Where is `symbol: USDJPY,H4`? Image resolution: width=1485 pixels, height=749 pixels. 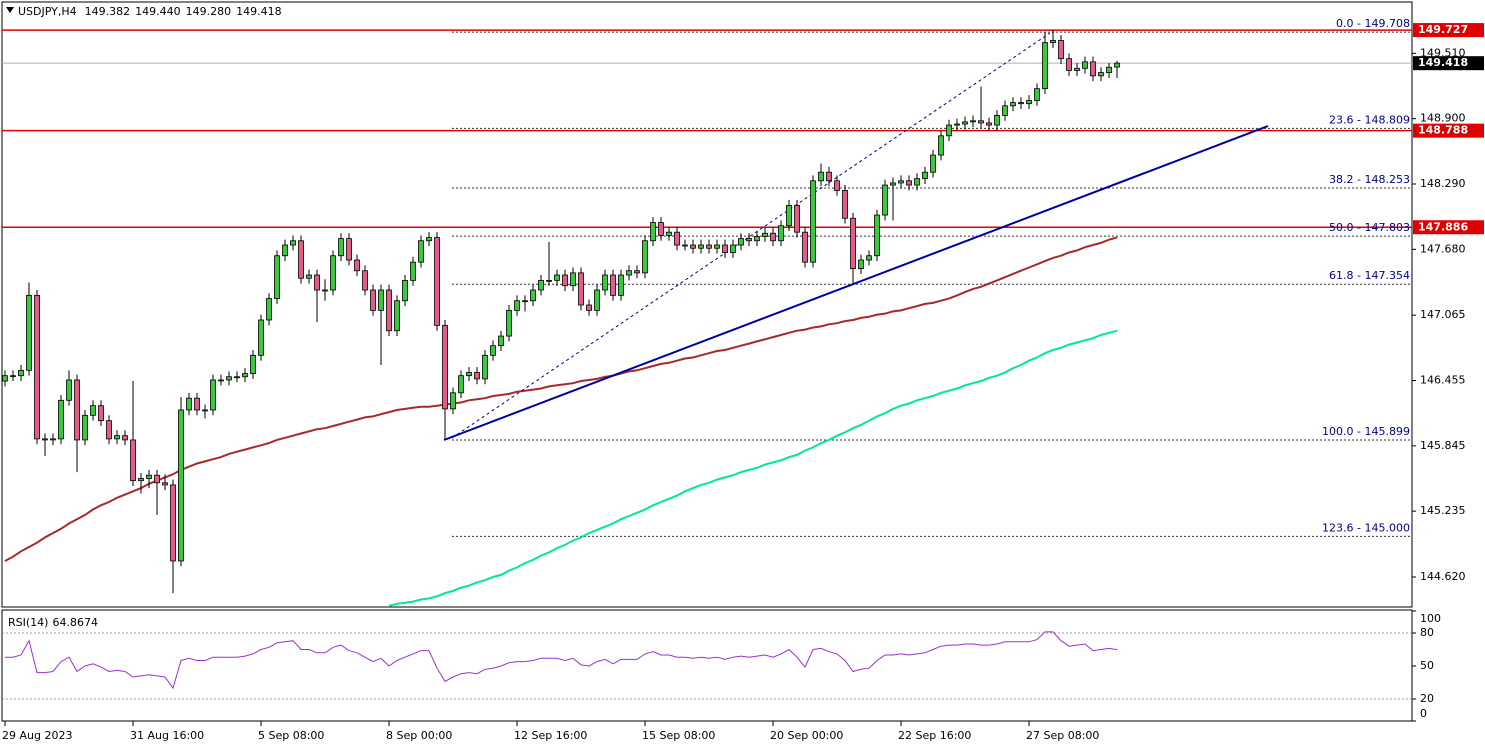
symbol: USDJPY,H4 is located at coordinates (47, 11).